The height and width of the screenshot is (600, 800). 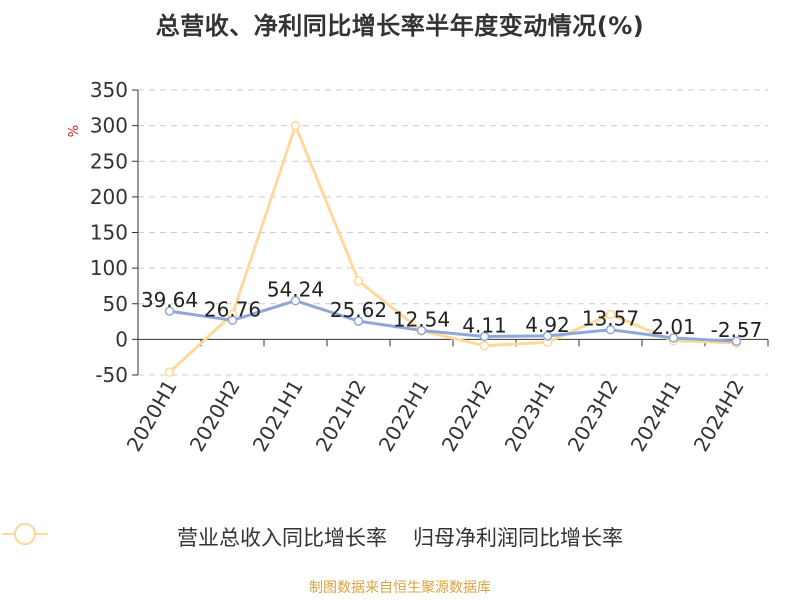 I want to click on y-tick-label: 0, so click(x=121, y=339).